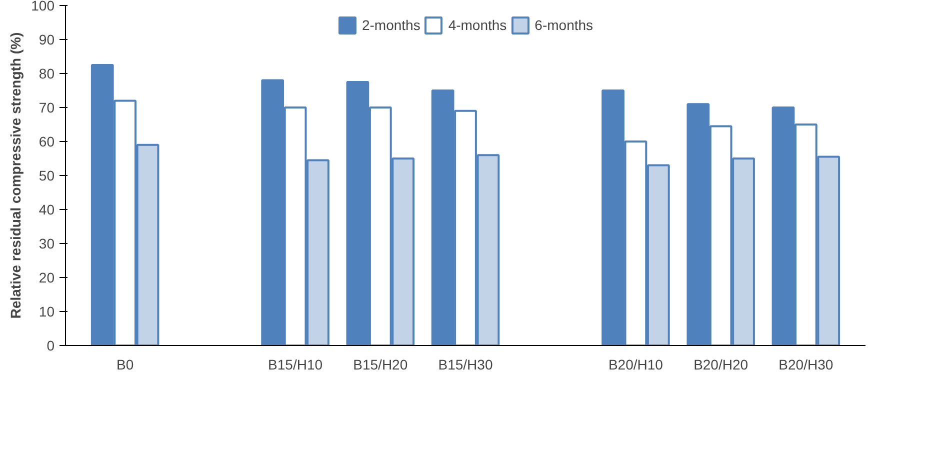 This screenshot has height=464, width=948. What do you see at coordinates (465, 364) in the screenshot?
I see `x-tick-label: B15/H30` at bounding box center [465, 364].